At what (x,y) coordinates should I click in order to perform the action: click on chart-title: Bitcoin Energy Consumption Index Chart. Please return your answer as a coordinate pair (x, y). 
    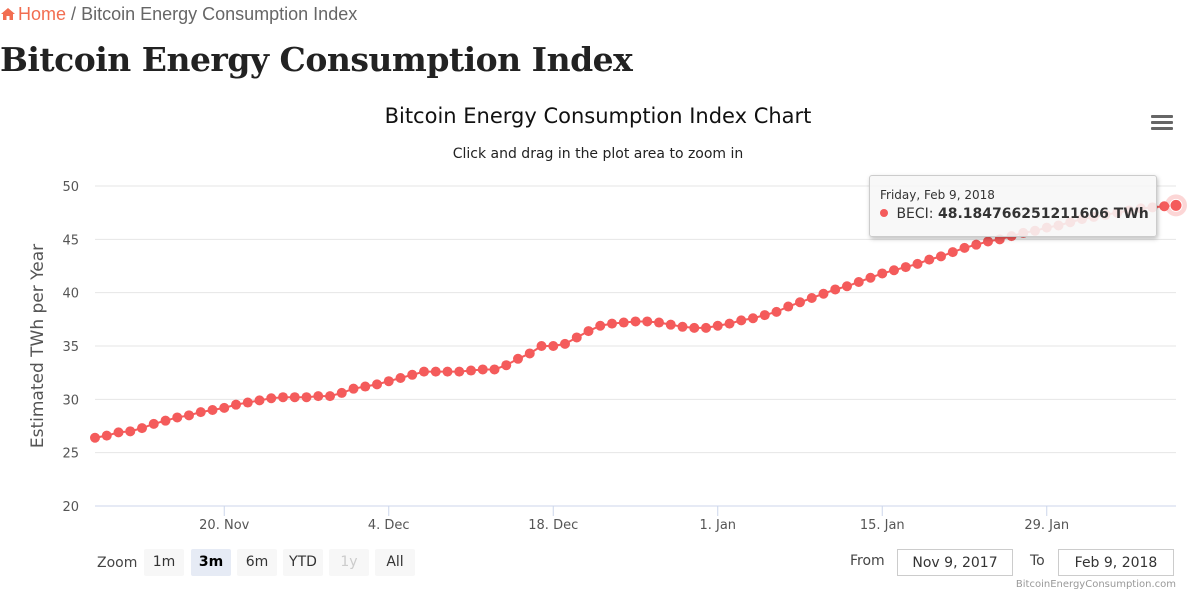
    Looking at the image, I should click on (598, 116).